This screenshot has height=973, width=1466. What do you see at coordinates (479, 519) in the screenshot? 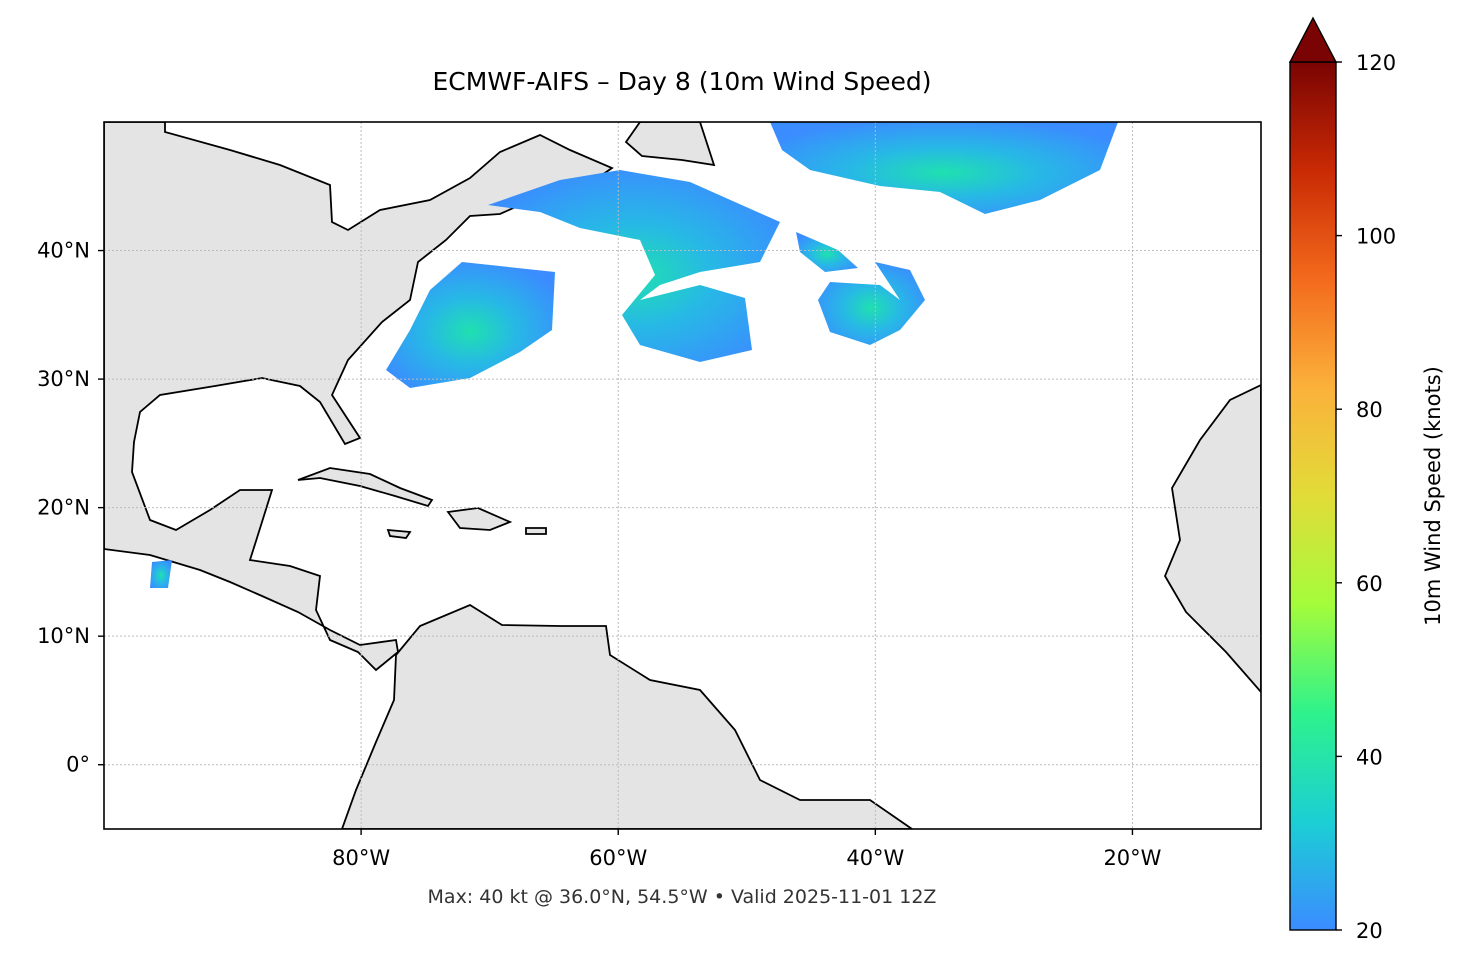
I see `hispaniola` at bounding box center [479, 519].